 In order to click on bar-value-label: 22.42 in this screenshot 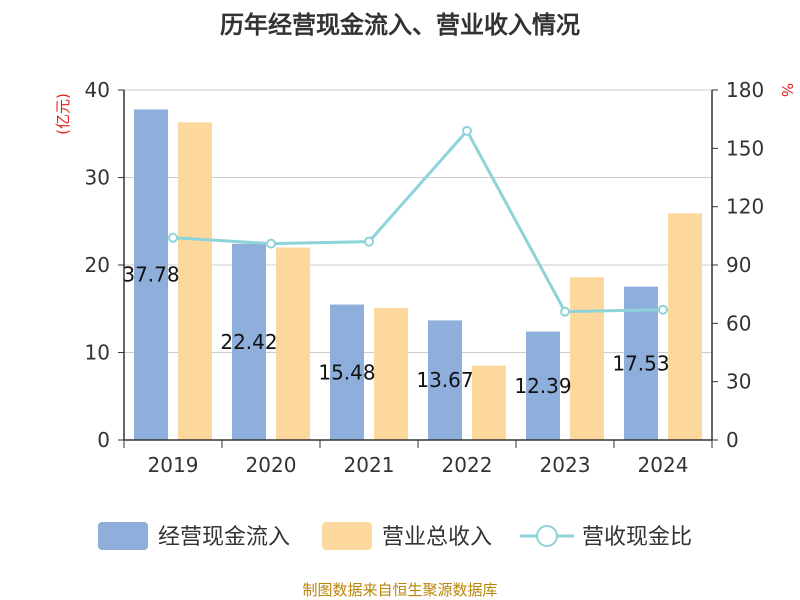, I will do `click(248, 342)`.